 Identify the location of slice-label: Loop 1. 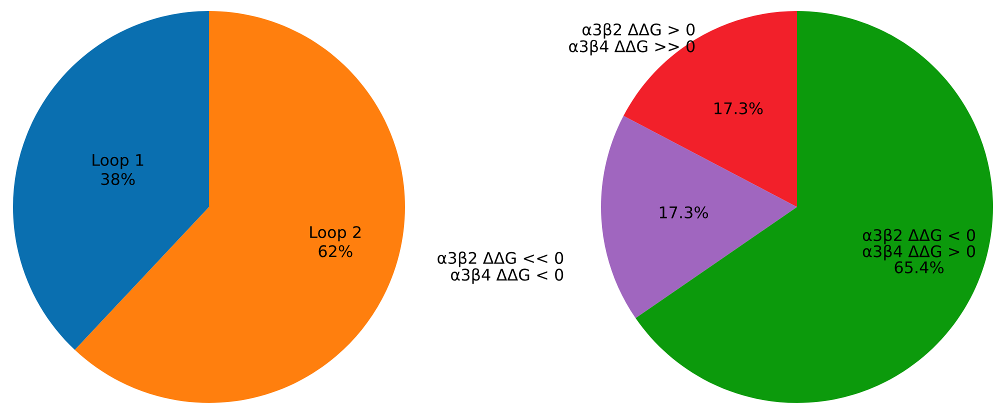
(118, 162).